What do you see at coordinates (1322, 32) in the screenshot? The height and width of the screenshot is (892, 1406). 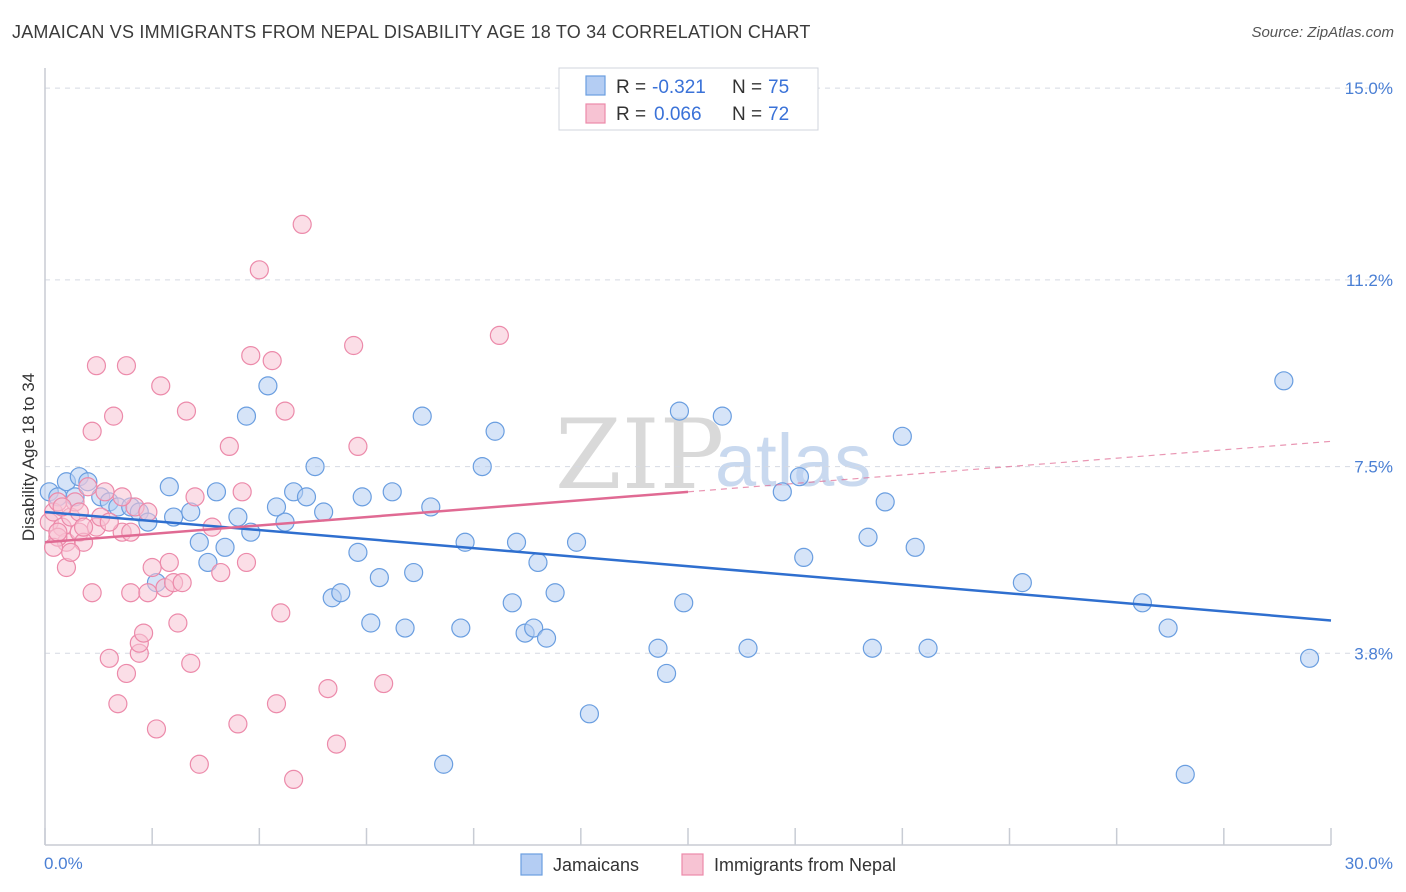 I see `source-label: Source: ZipAtlas.com` at bounding box center [1322, 32].